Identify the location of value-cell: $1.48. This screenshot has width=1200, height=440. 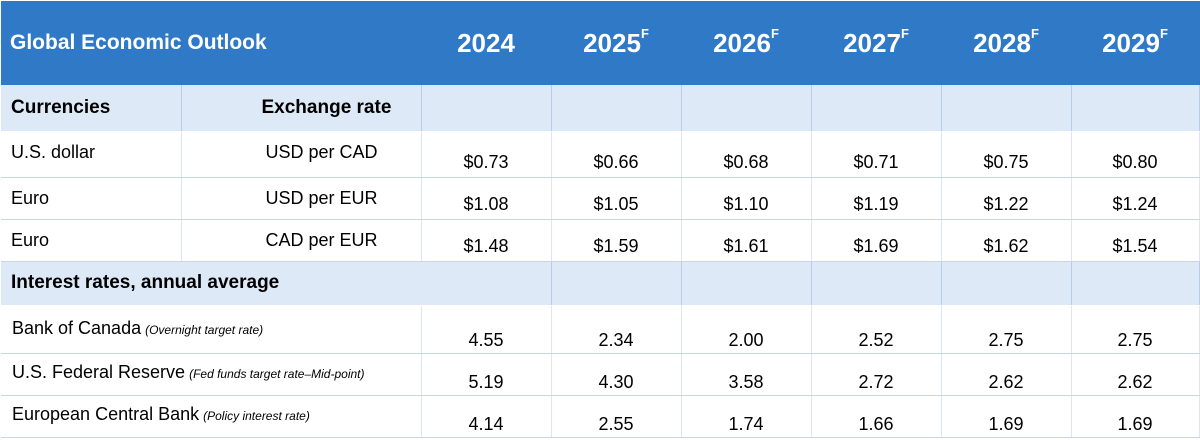
(486, 240).